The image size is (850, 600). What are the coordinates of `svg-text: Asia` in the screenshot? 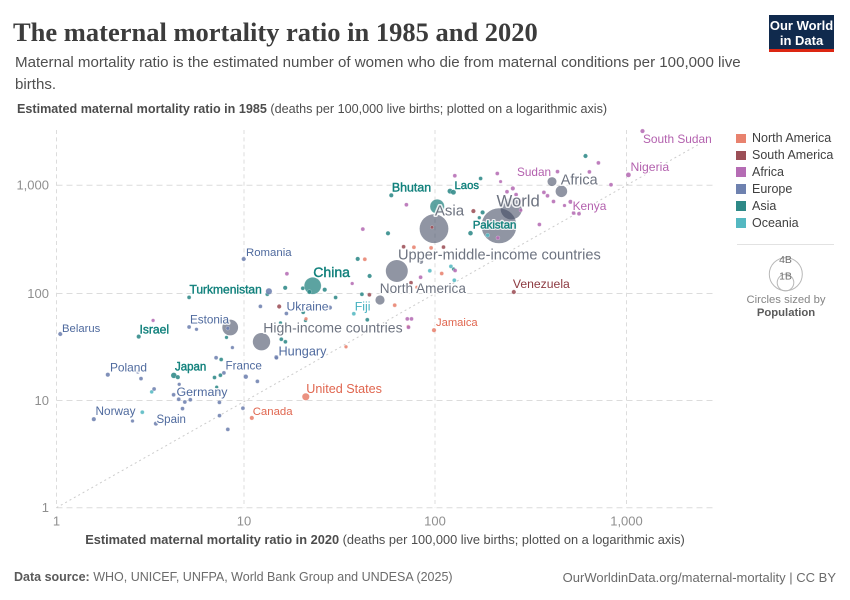 It's located at (450, 211).